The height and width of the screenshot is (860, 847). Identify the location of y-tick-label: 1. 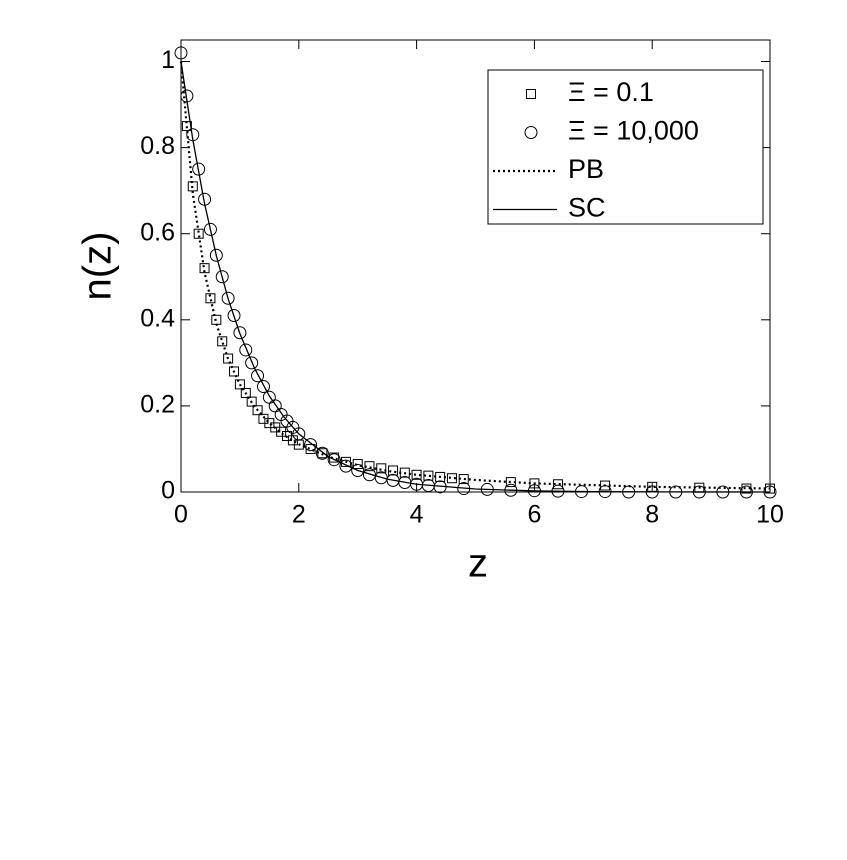
(168, 60).